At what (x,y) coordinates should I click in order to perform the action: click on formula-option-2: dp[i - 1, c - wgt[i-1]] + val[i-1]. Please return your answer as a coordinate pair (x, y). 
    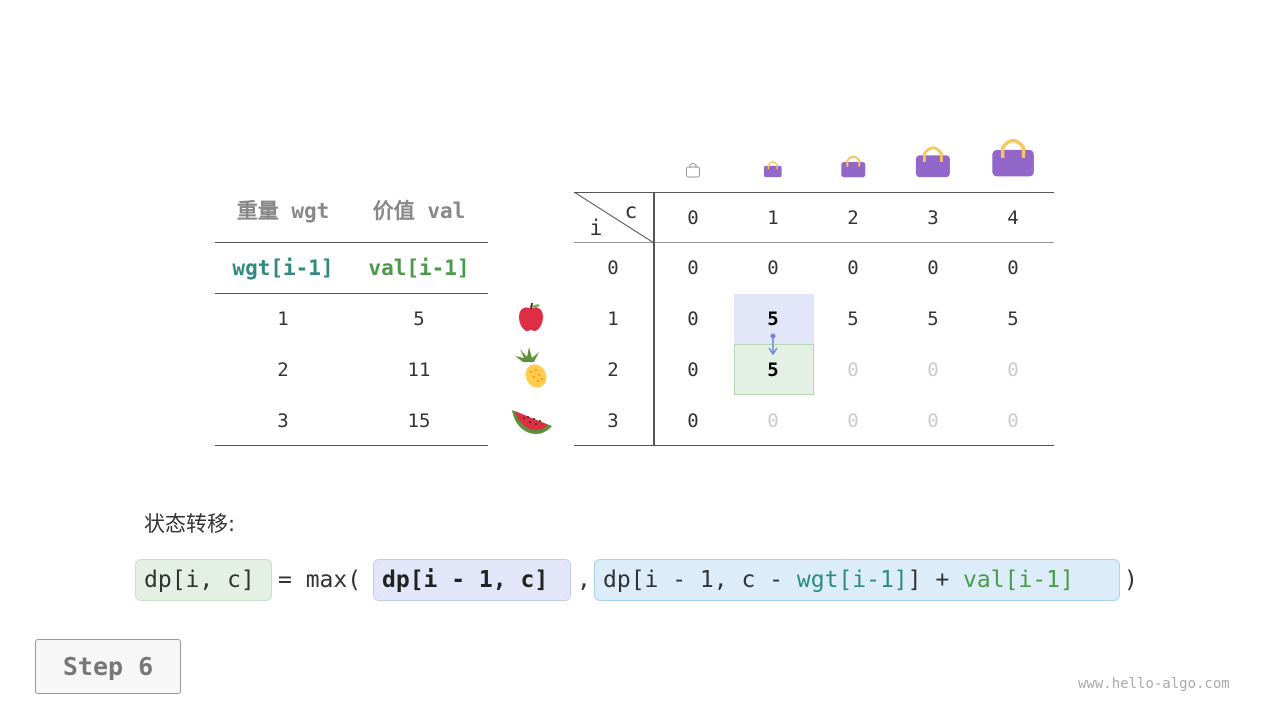
    Looking at the image, I should click on (857, 580).